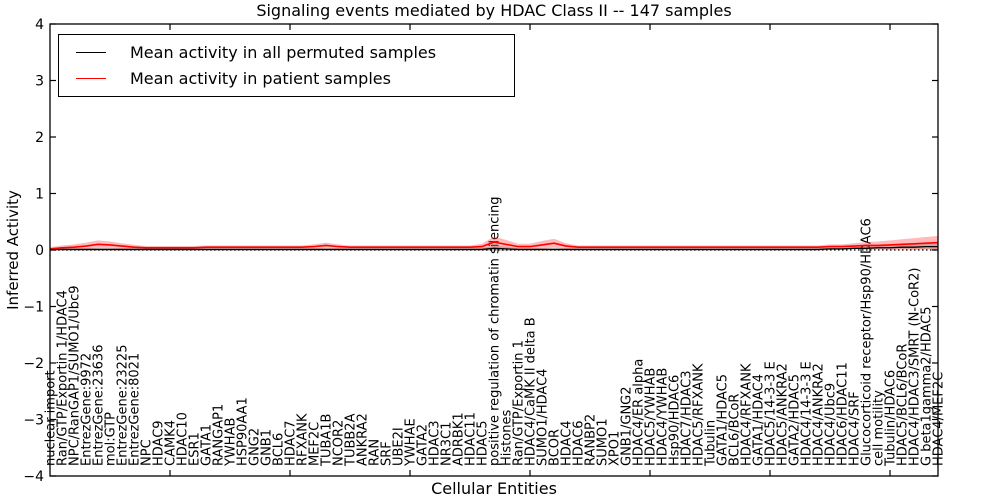  What do you see at coordinates (879, 428) in the screenshot?
I see `x-category-label: cell motility` at bounding box center [879, 428].